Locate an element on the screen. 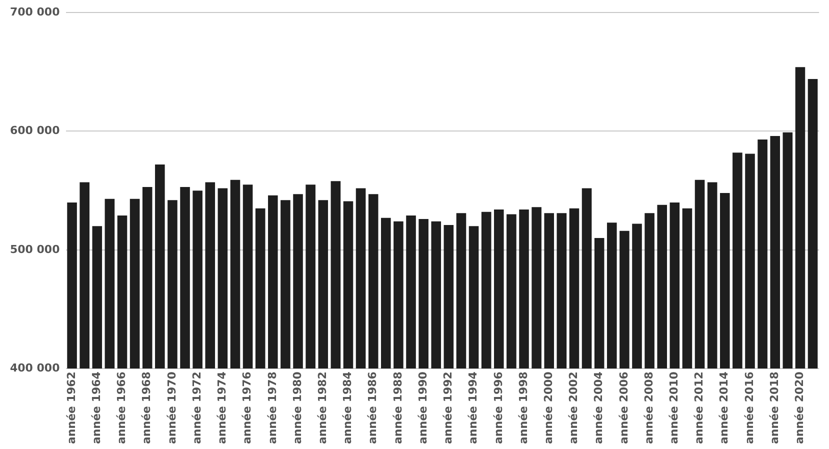 The width and height of the screenshot is (829, 449). x-tick-label: année 1964 is located at coordinates (96, 407).